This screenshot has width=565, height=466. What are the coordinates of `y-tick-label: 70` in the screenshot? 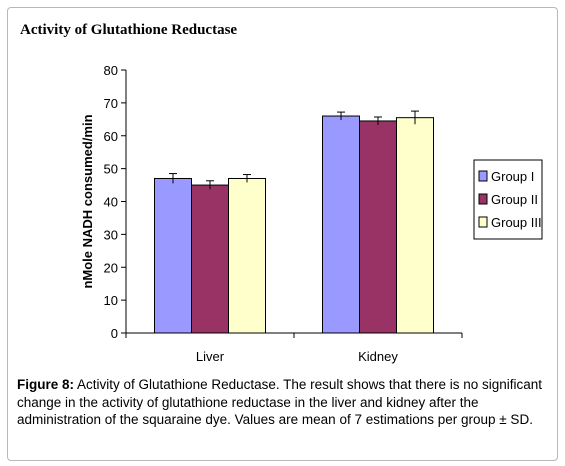 It's located at (111, 103).